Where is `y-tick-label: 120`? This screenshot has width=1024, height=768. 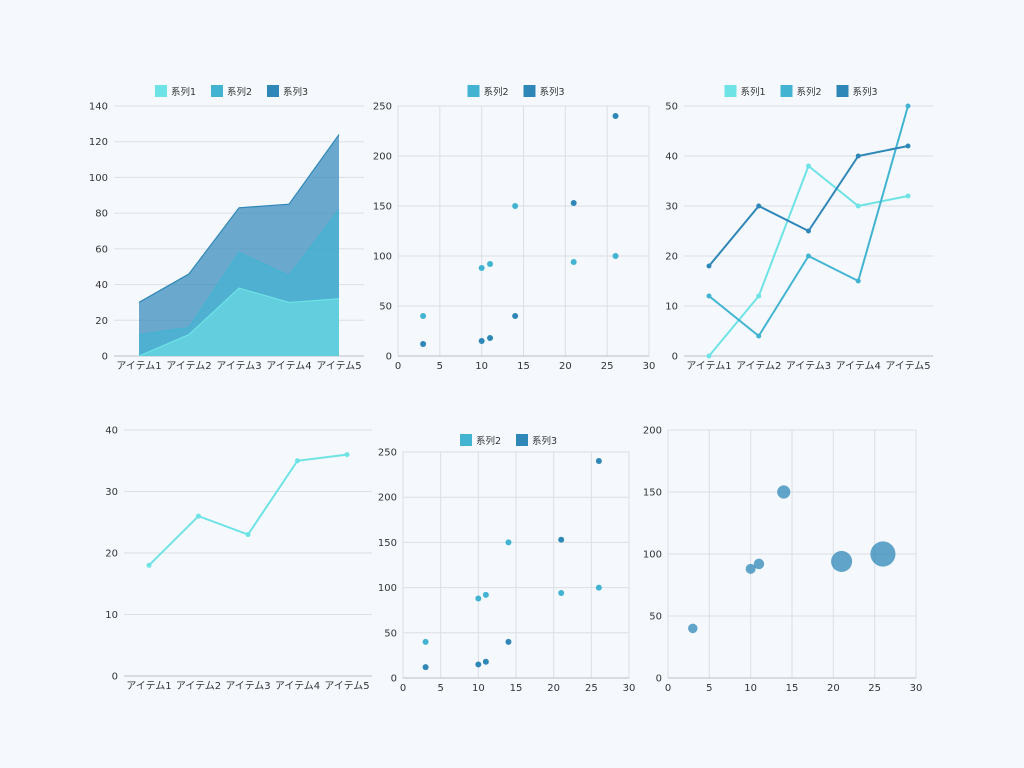
y-tick-label: 120 is located at coordinates (98, 142).